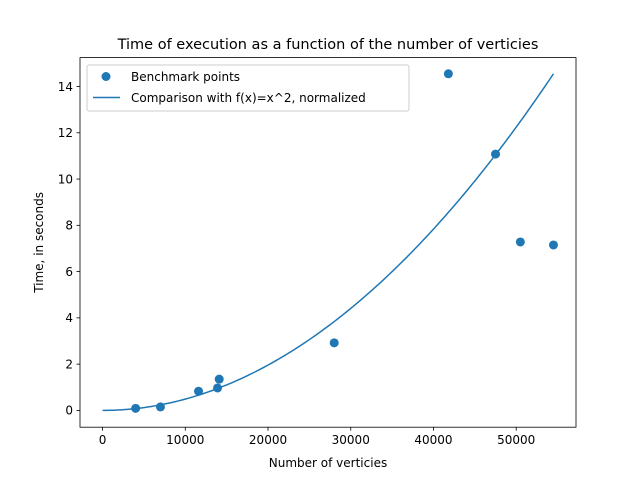 The image size is (640, 480). I want to click on y-tick-label: 14, so click(65, 87).